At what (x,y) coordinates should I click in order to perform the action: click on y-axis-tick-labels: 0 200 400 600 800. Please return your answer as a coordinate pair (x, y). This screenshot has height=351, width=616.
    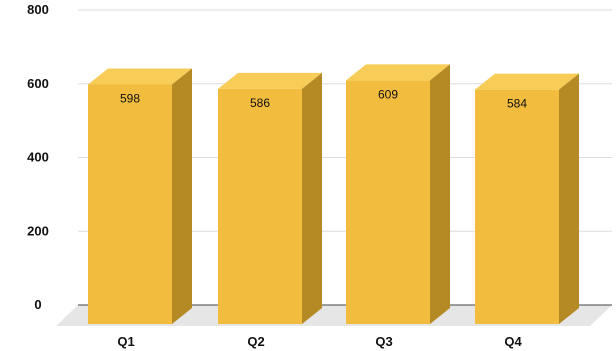
    Looking at the image, I should click on (38, 157).